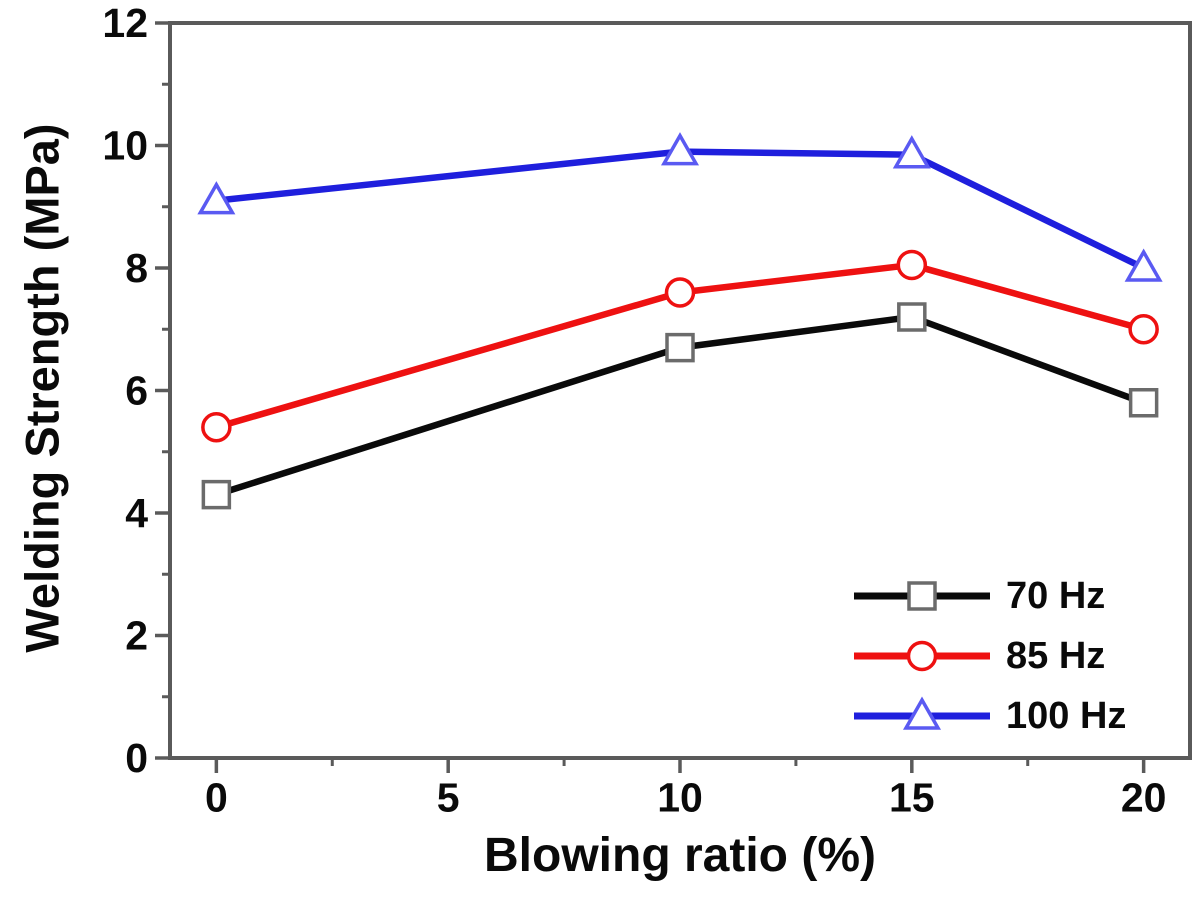 The image size is (1197, 901). I want to click on x-tick-label: 0, so click(216, 798).